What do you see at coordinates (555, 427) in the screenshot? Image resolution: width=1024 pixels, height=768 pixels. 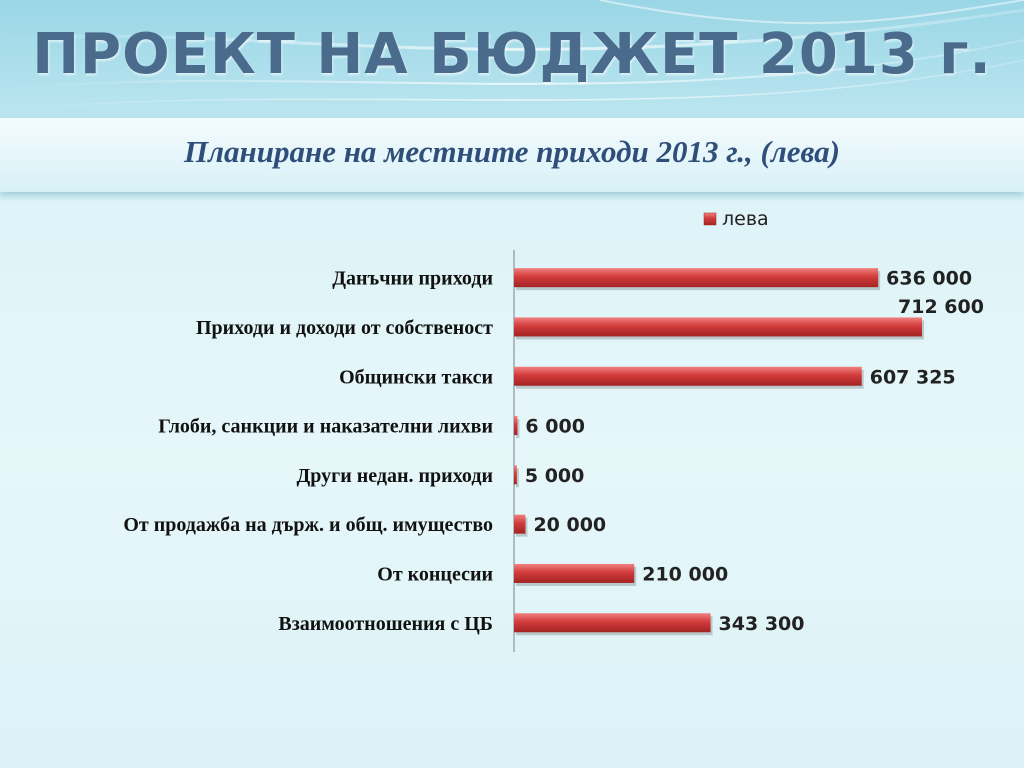 I see `value-label: 6 000` at bounding box center [555, 427].